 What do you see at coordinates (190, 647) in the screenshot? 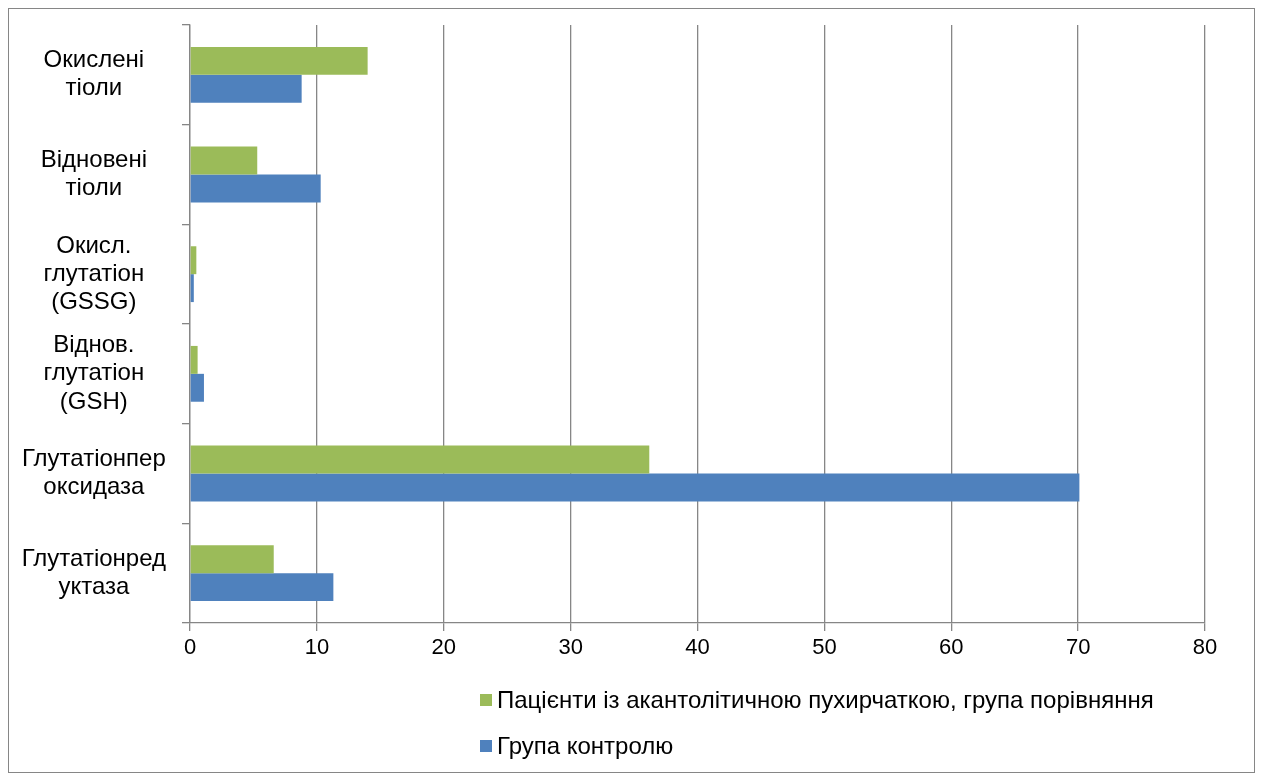
I see `x-tick-label: 0` at bounding box center [190, 647].